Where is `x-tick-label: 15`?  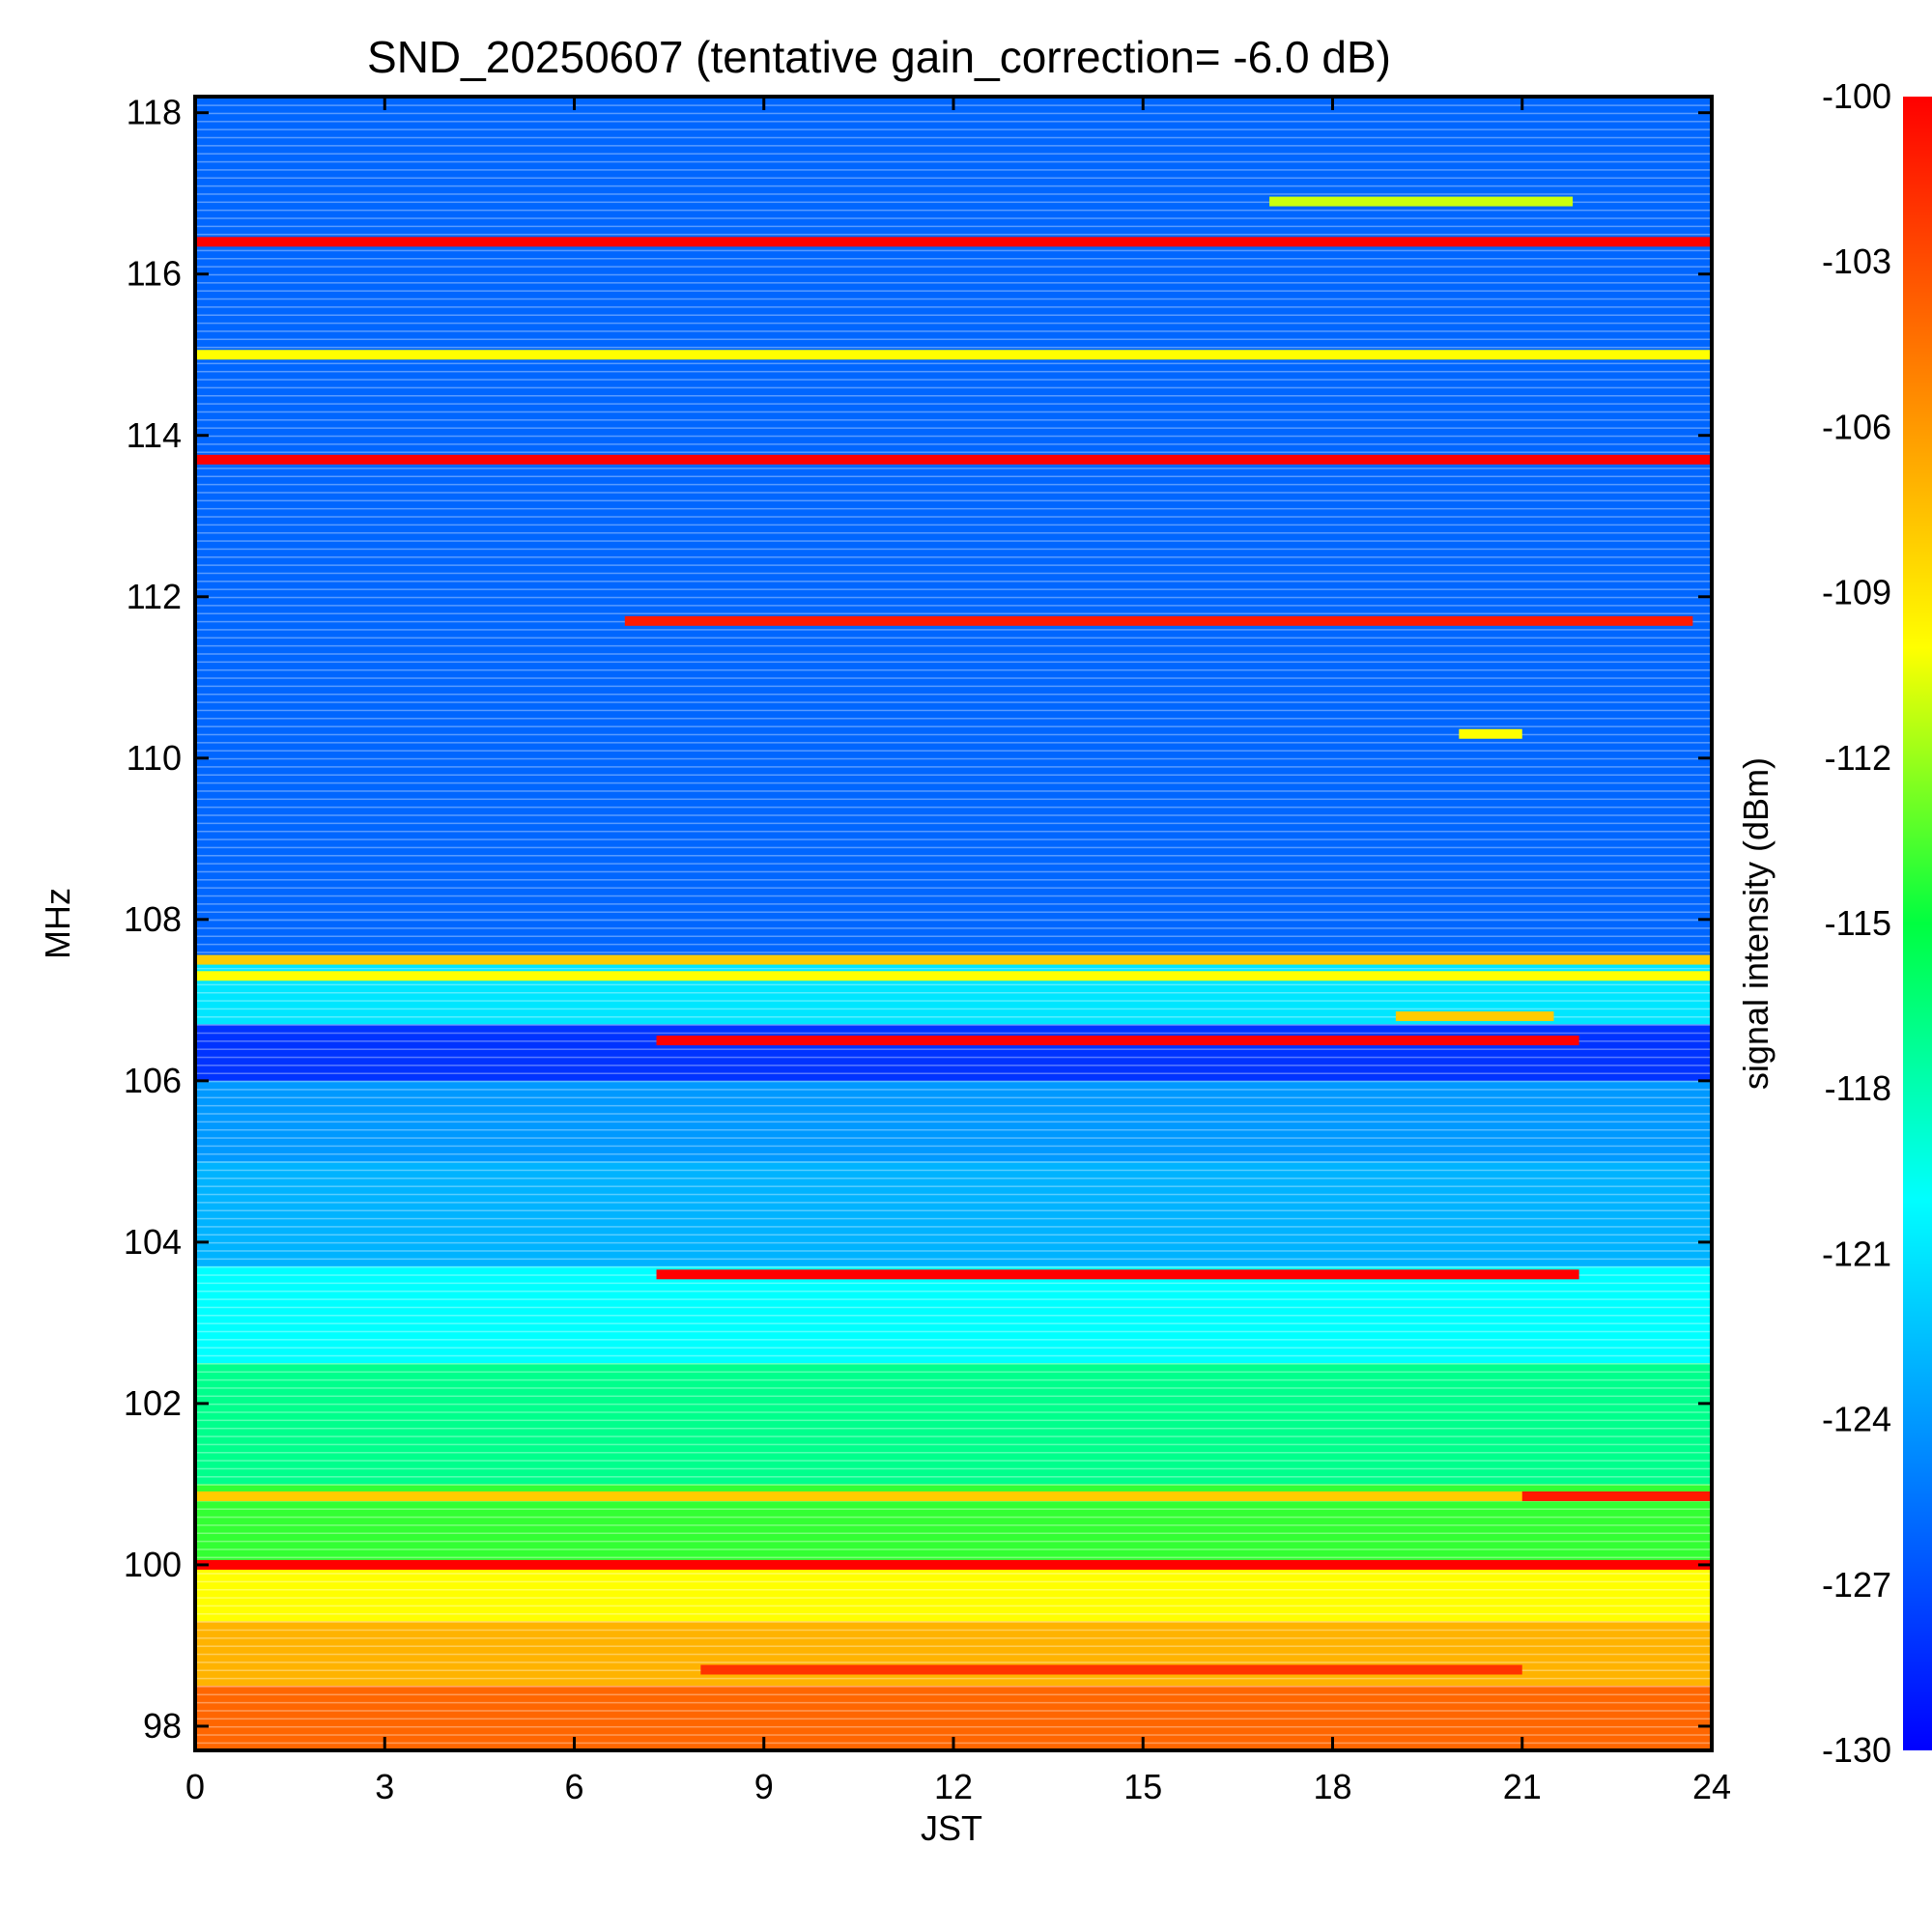 x-tick-label: 15 is located at coordinates (1142, 1786).